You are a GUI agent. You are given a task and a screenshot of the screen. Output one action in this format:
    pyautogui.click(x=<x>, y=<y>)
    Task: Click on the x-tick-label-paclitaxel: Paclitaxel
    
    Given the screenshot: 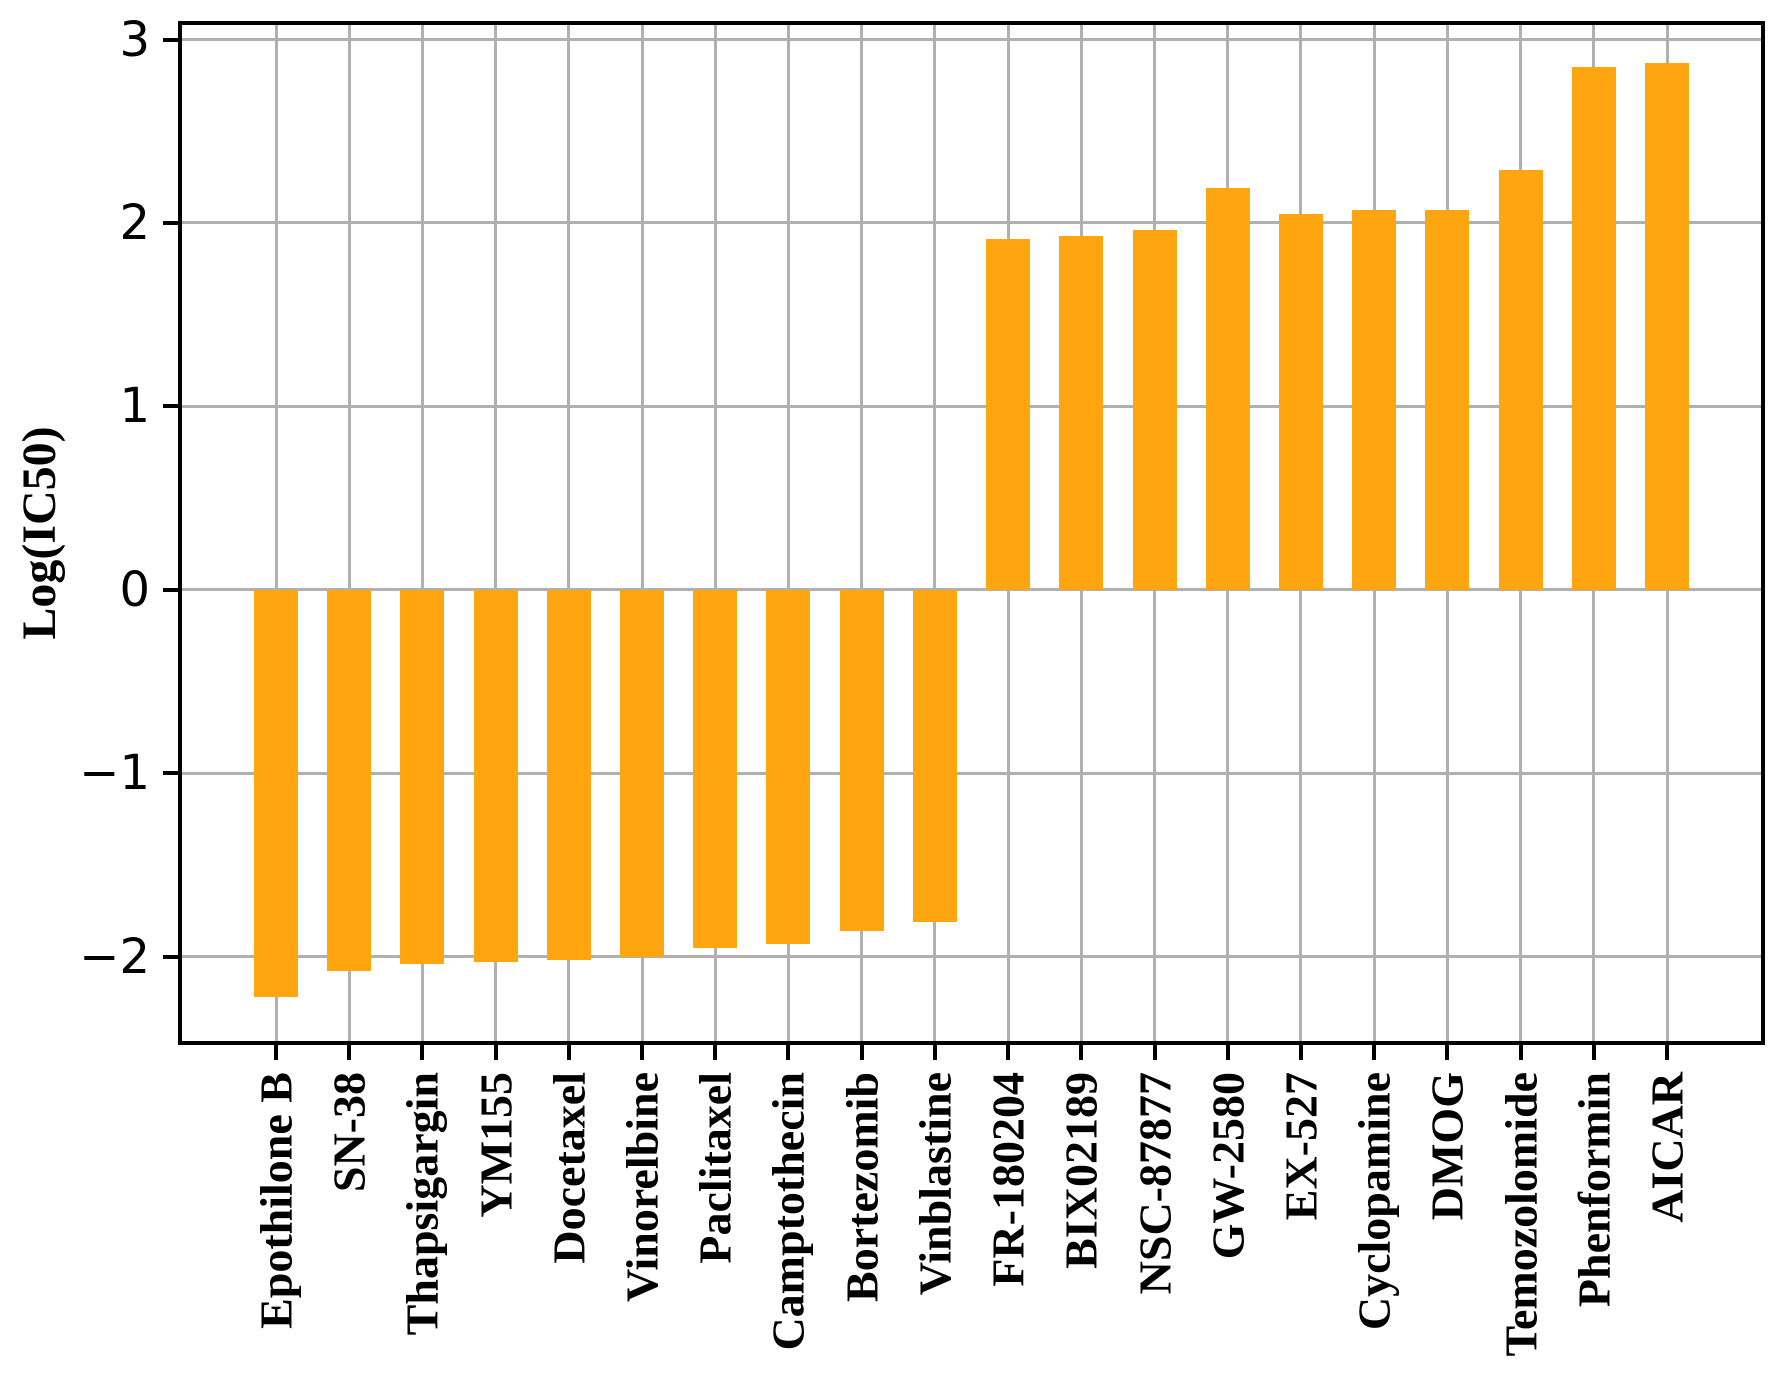 What is the action you would take?
    pyautogui.click(x=715, y=1168)
    